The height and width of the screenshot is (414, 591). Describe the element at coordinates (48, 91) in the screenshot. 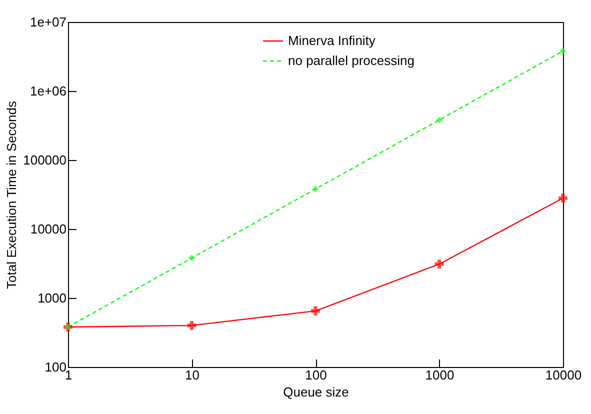

I see `y-tick-label: 1e+06` at that location.